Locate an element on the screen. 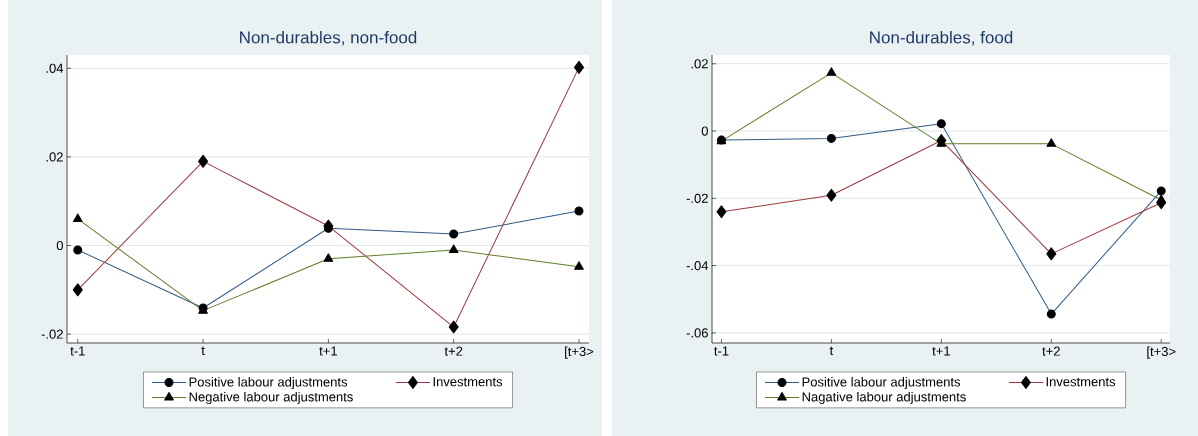  y-tick-label: .04 is located at coordinates (55, 68).